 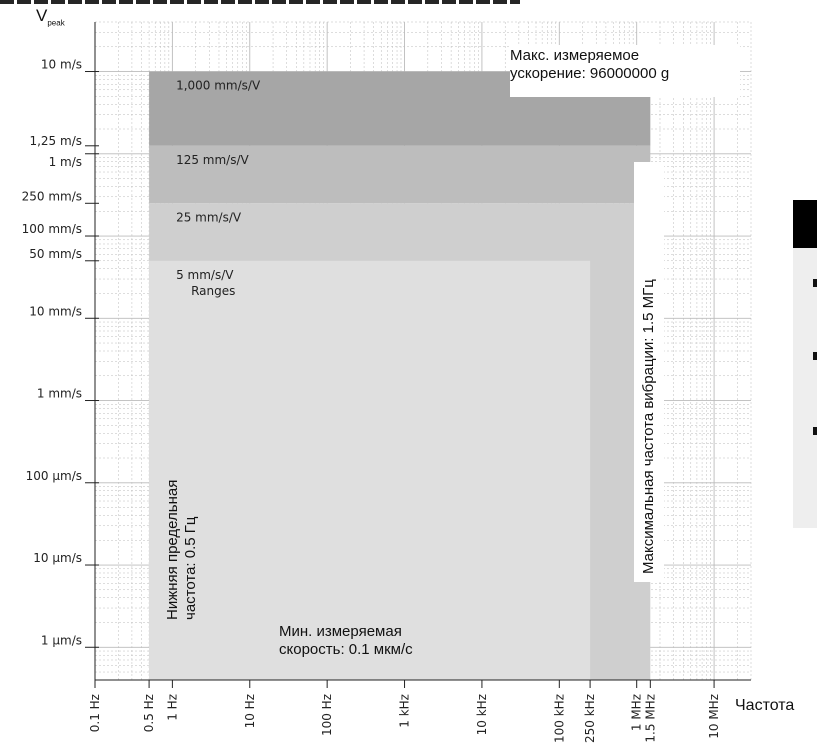 I want to click on x-tick-label: 100 Hz, so click(x=327, y=715).